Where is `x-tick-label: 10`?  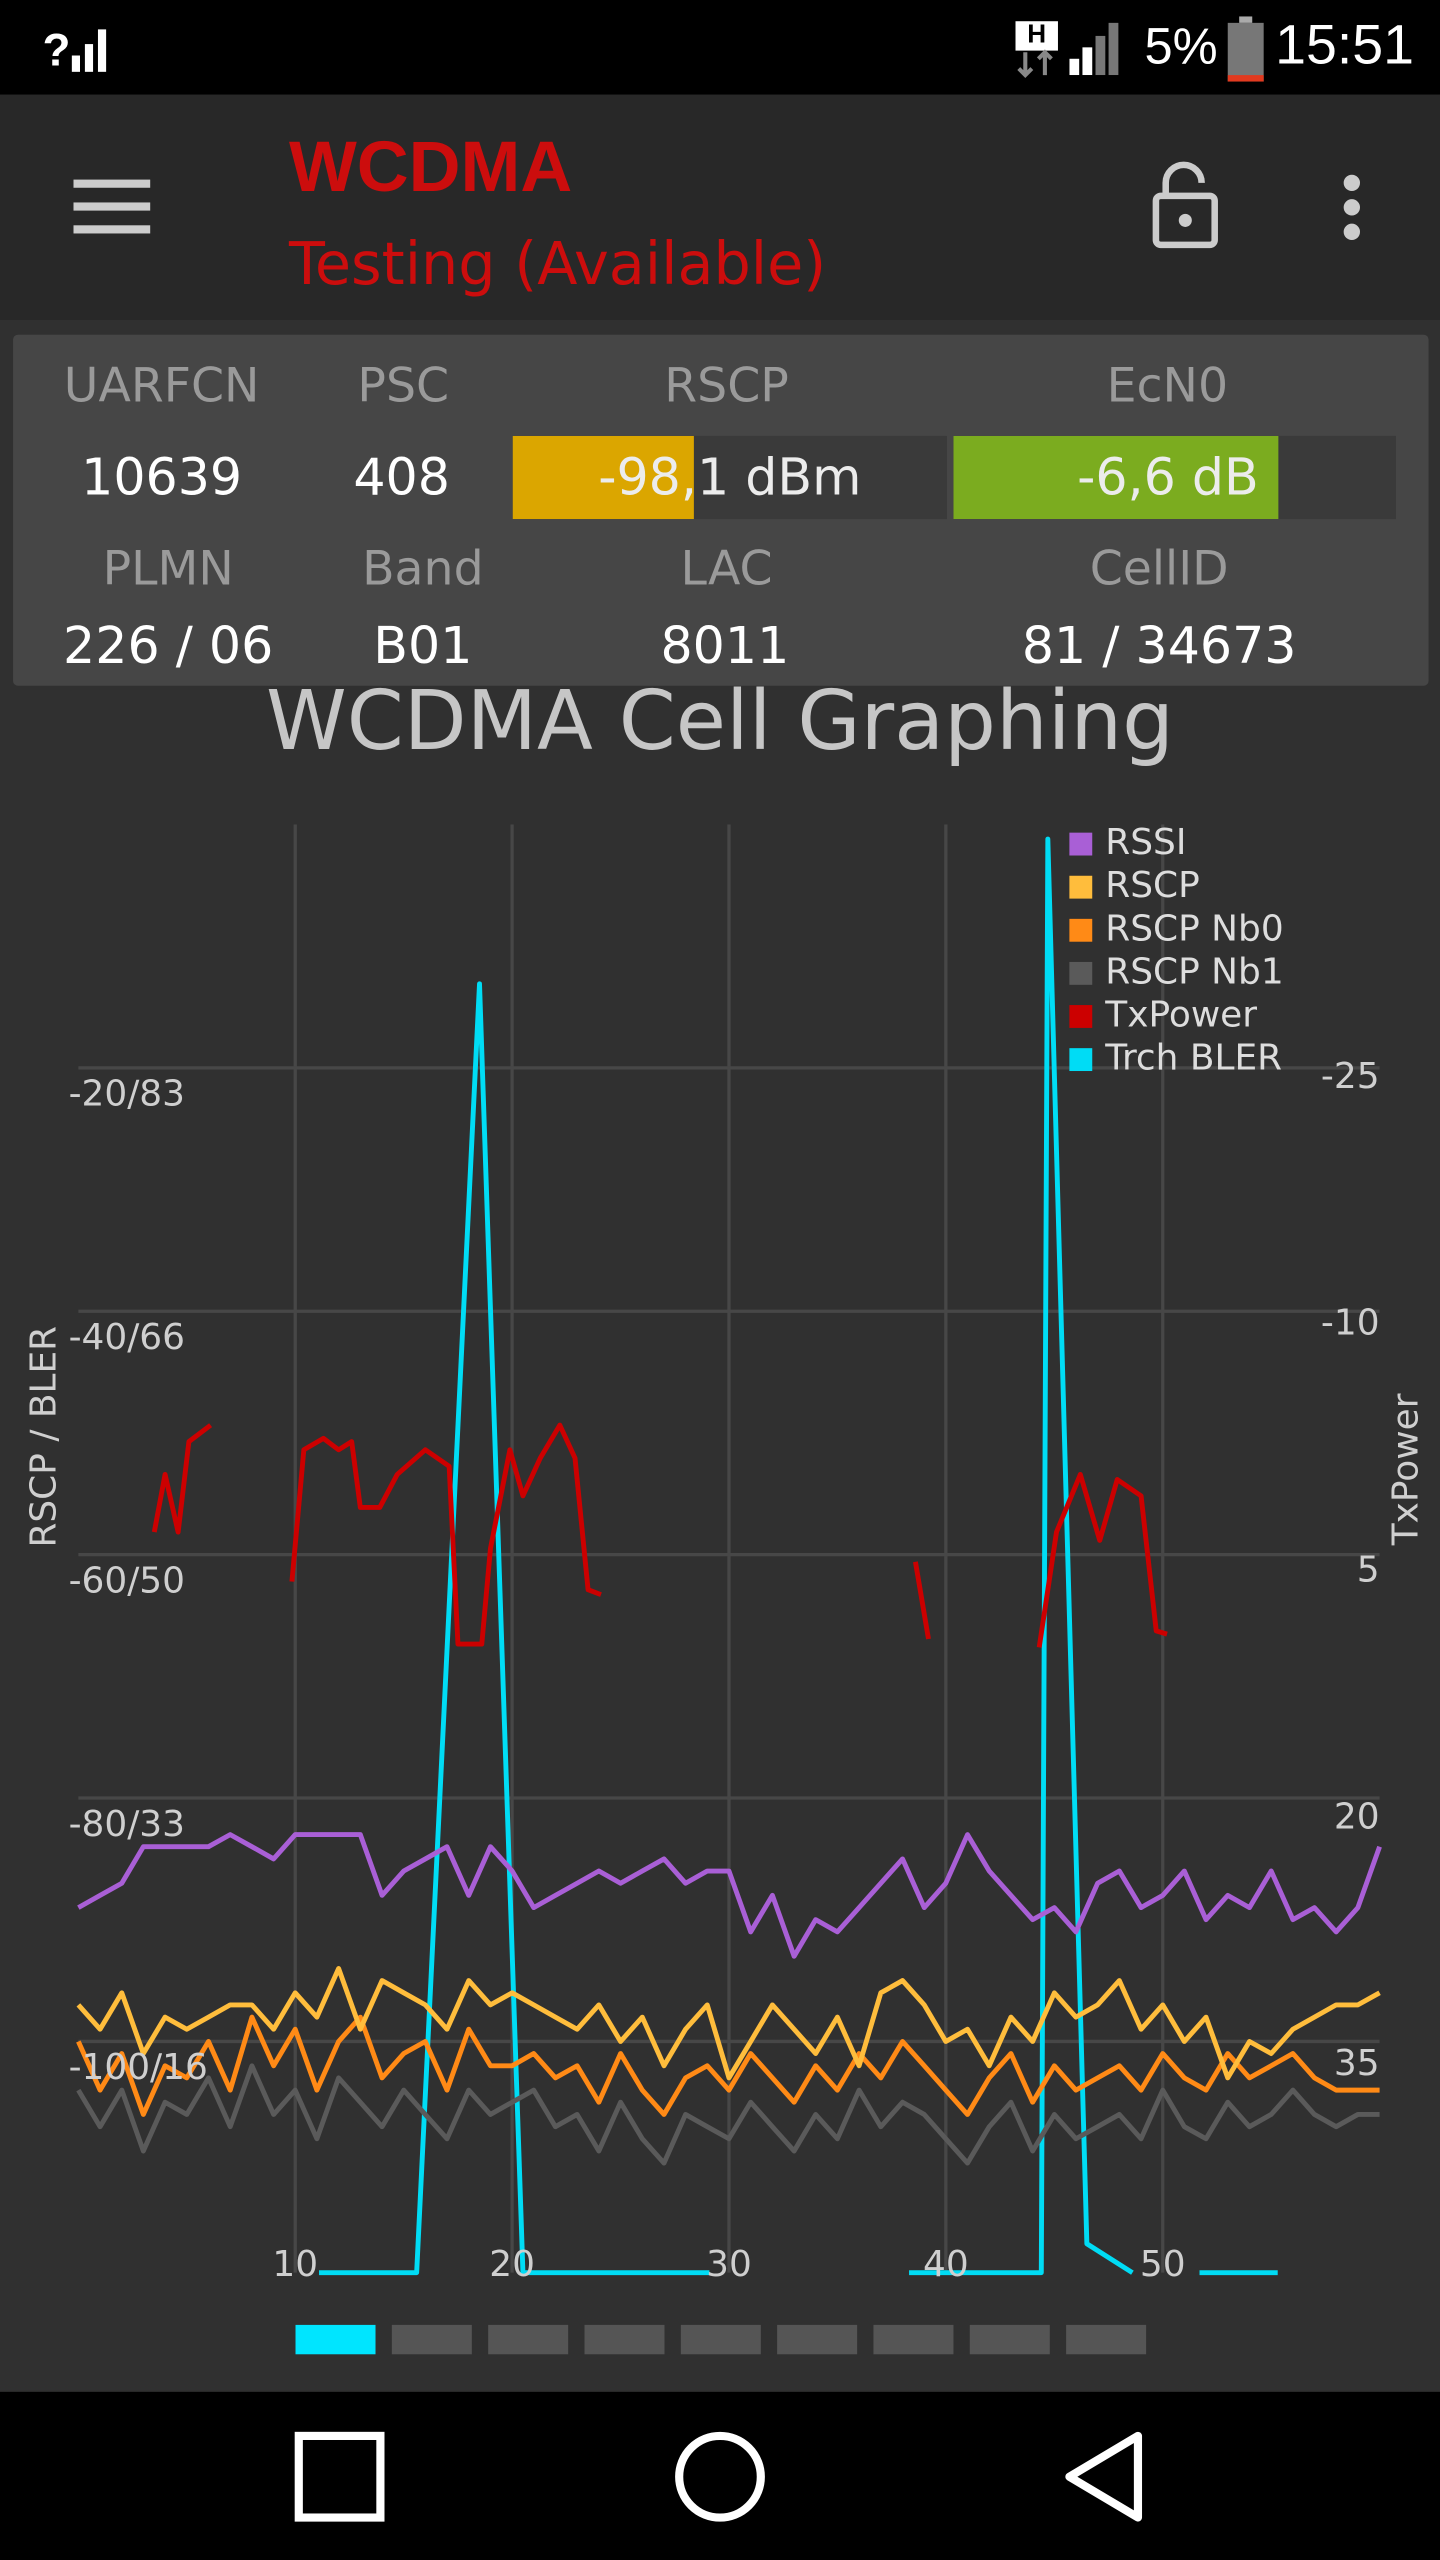
x-tick-label: 10 is located at coordinates (295, 2264).